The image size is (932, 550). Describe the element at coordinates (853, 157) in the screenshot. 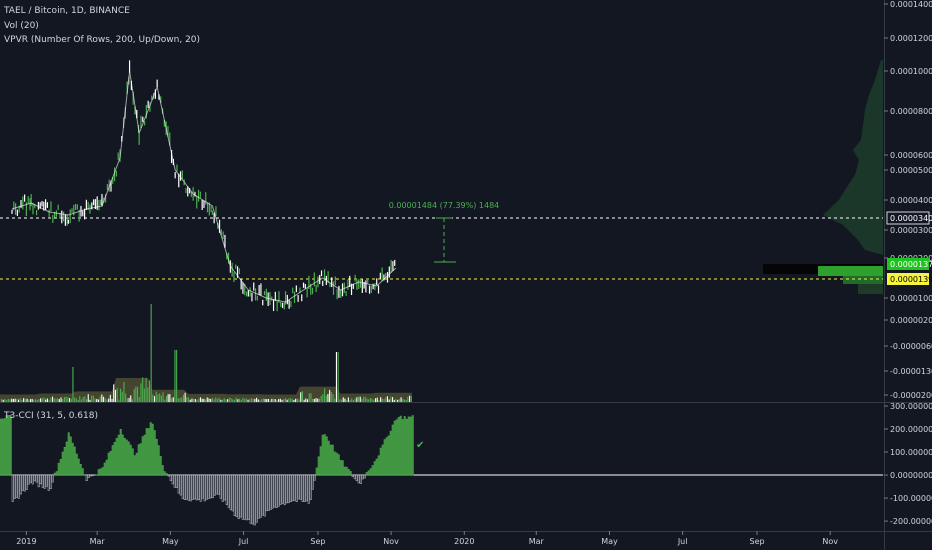

I see `vpvr-upper-area` at that location.